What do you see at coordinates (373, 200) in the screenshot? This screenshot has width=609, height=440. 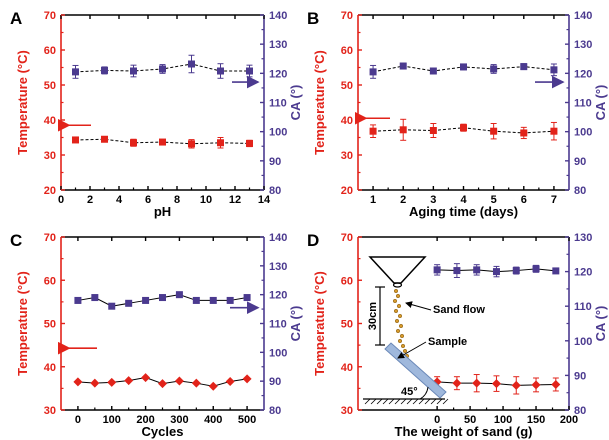 I see `x-tick-label: 1` at bounding box center [373, 200].